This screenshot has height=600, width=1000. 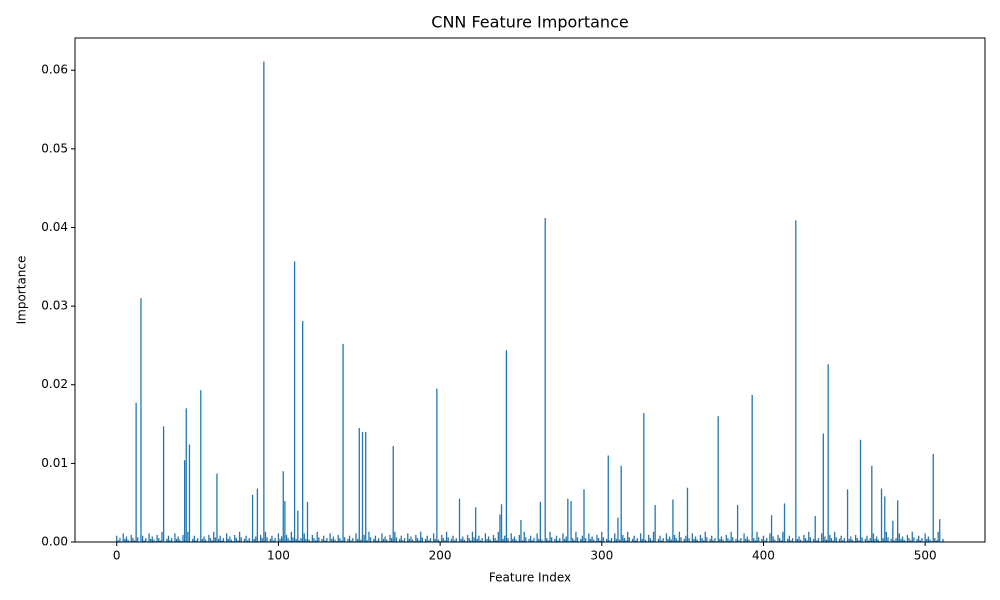 What do you see at coordinates (763, 556) in the screenshot?
I see `x-tick-label: 400` at bounding box center [763, 556].